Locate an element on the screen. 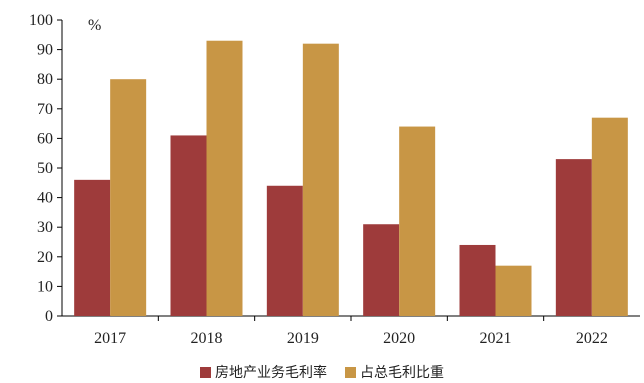 This screenshot has width=644, height=383. y-tick-label: 40 is located at coordinates (45, 198).